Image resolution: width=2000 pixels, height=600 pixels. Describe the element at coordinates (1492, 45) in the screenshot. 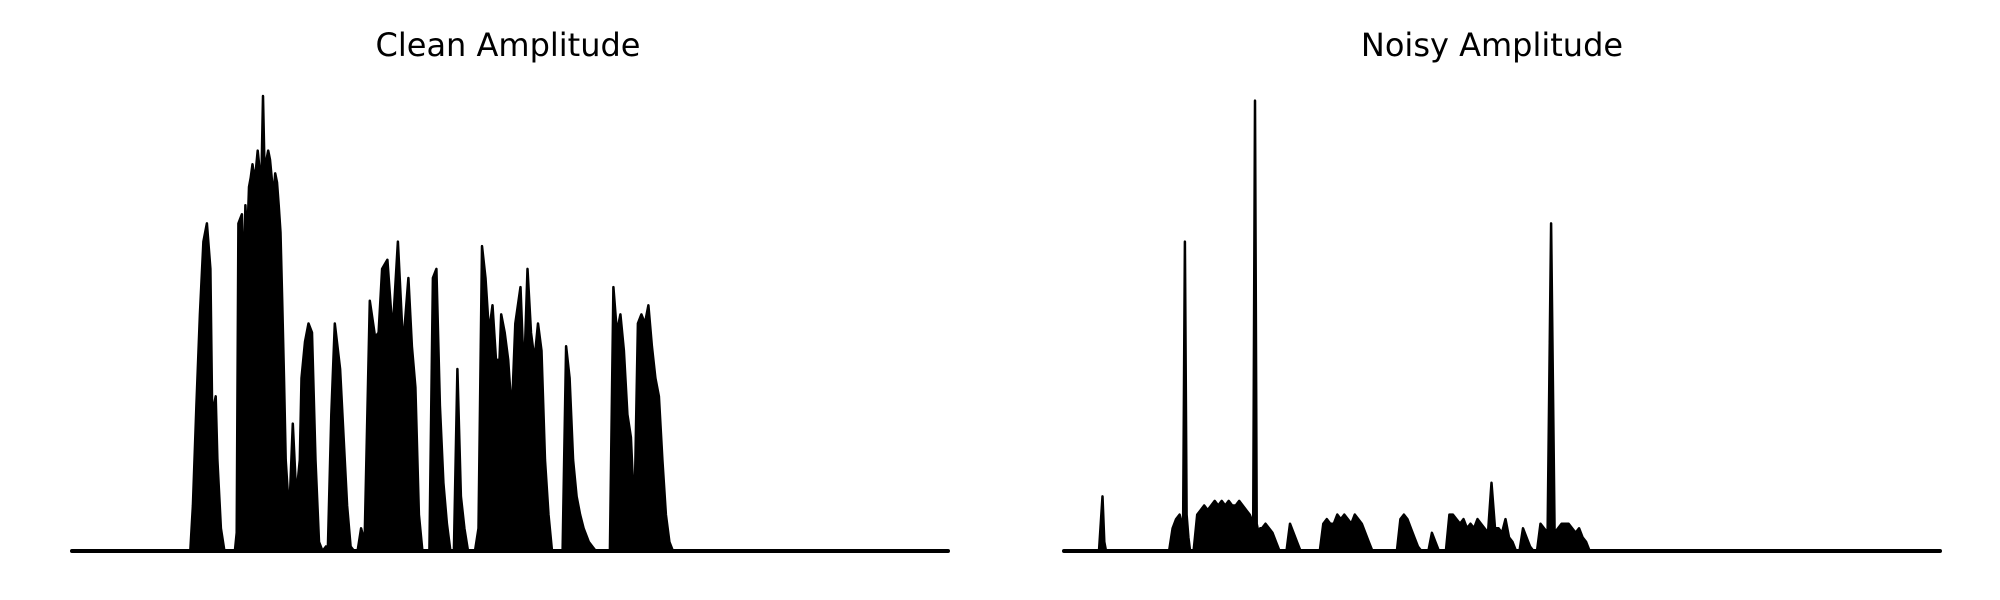

I see `noisy-amplitude-title: Noisy Amplitude` at that location.